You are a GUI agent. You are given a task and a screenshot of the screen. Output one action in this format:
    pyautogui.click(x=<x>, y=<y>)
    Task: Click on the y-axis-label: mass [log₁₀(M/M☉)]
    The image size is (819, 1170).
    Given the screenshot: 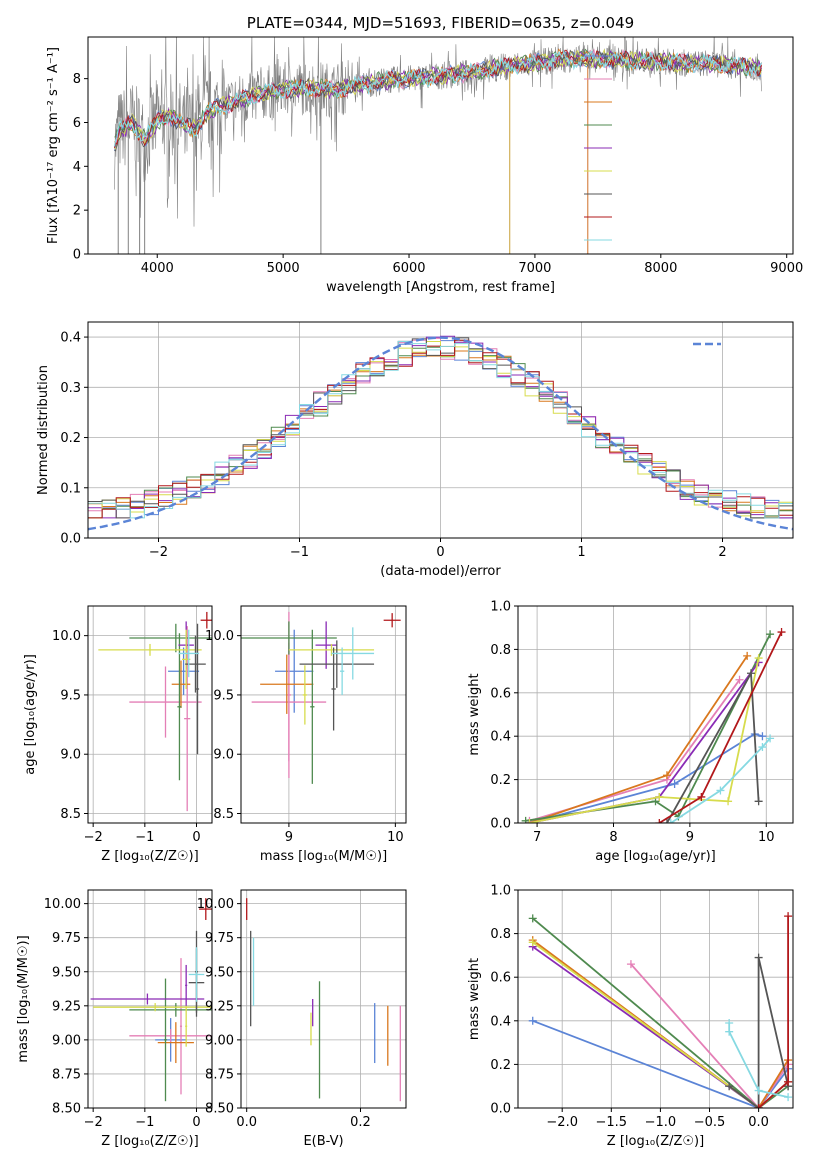 What is the action you would take?
    pyautogui.click(x=23, y=998)
    